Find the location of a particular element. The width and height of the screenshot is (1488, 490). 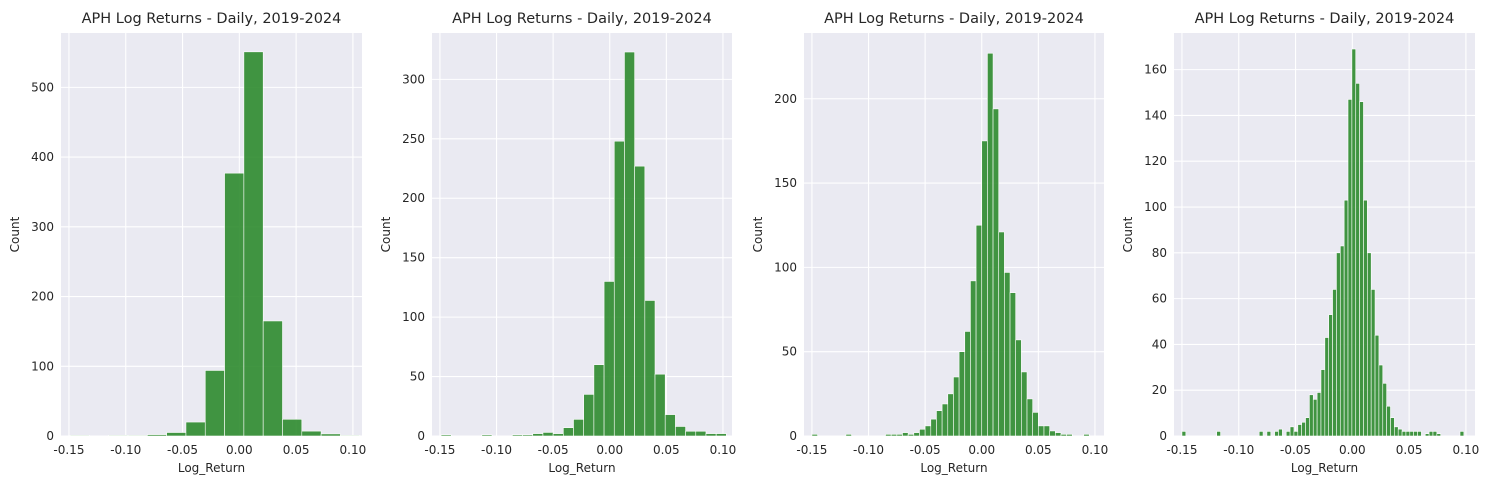

y-tick-label: 400 is located at coordinates (42, 157).